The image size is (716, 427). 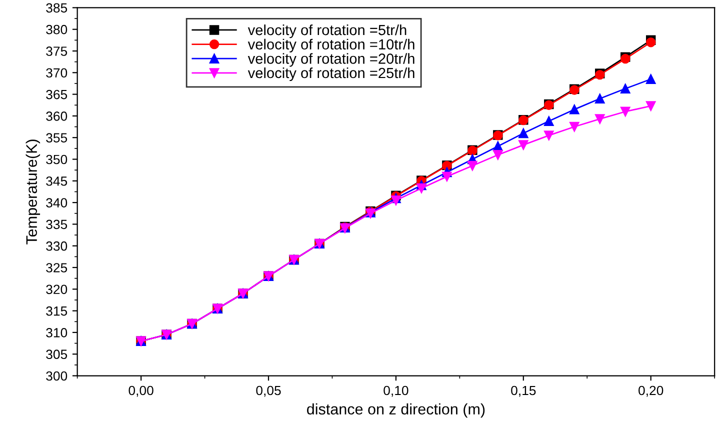 I want to click on y-tick-label: 320, so click(x=57, y=289).